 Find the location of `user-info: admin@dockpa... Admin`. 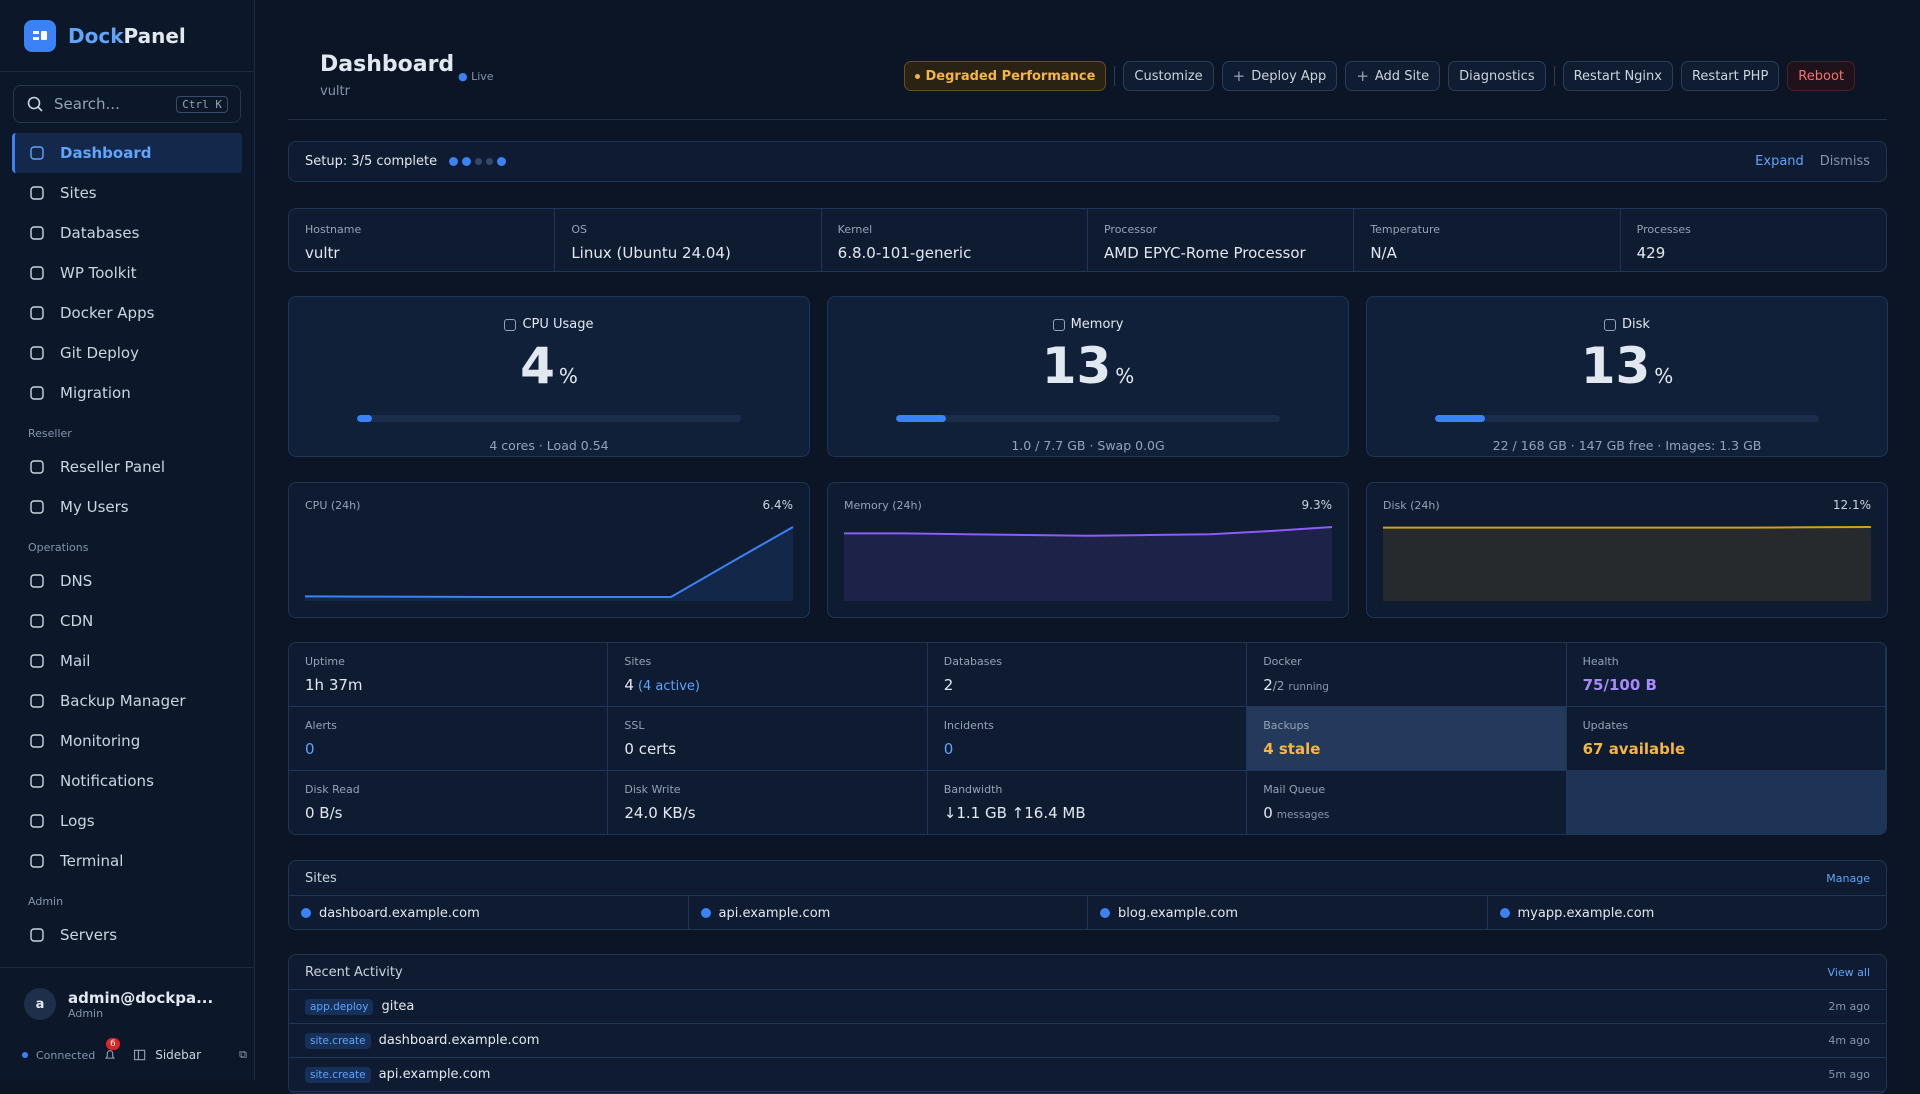

user-info: admin@dockpa... Admin is located at coordinates (140, 1004).